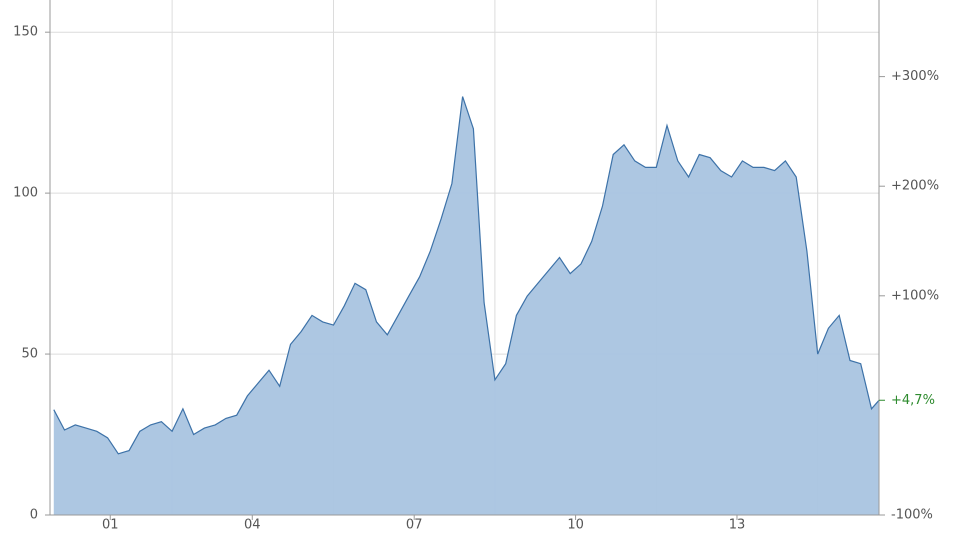 The width and height of the screenshot is (960, 540). Describe the element at coordinates (252, 525) in the screenshot. I see `x-tick-label: 04` at that location.